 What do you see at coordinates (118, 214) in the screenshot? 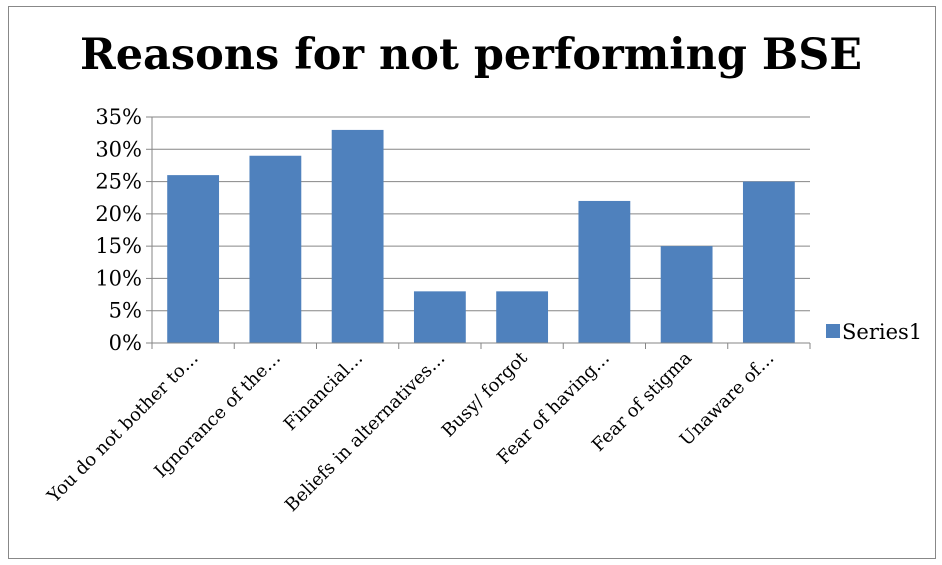
I see `y-tick-label: 20%` at bounding box center [118, 214].